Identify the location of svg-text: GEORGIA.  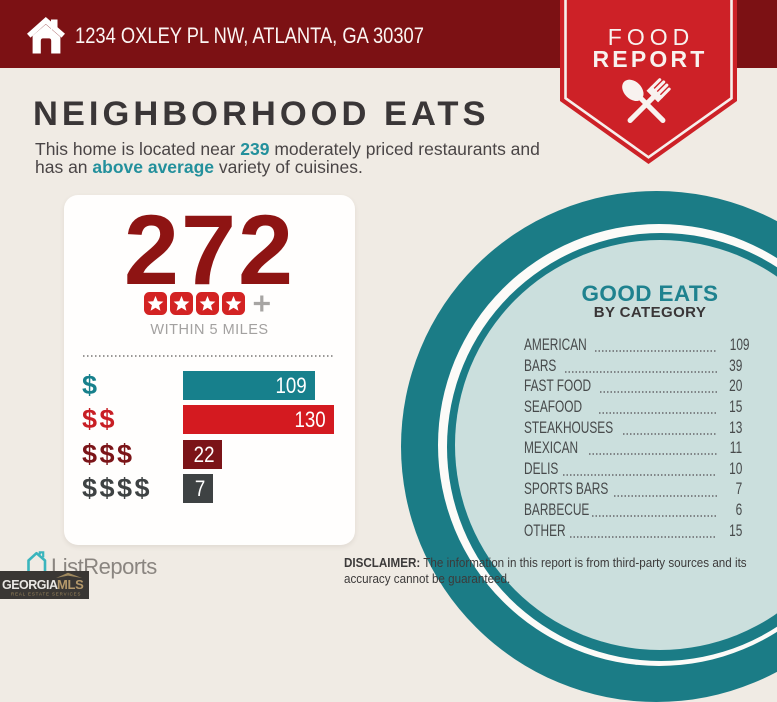
(30, 585).